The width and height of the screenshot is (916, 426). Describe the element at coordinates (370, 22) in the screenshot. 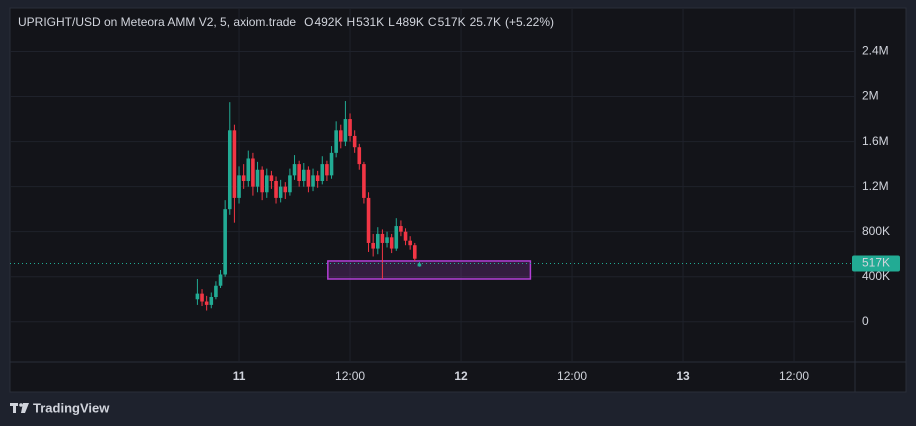

I see `legend-value: 531K` at that location.